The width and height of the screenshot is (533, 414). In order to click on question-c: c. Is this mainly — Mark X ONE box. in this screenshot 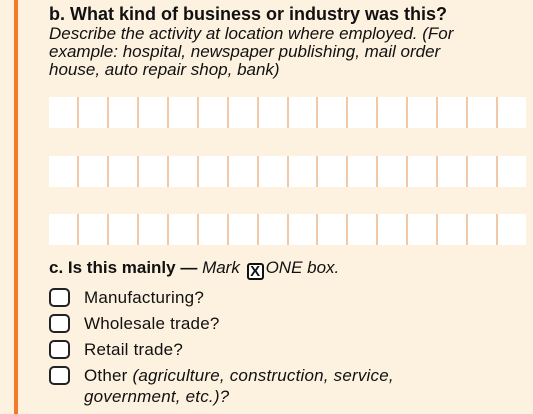, I will do `click(194, 268)`.